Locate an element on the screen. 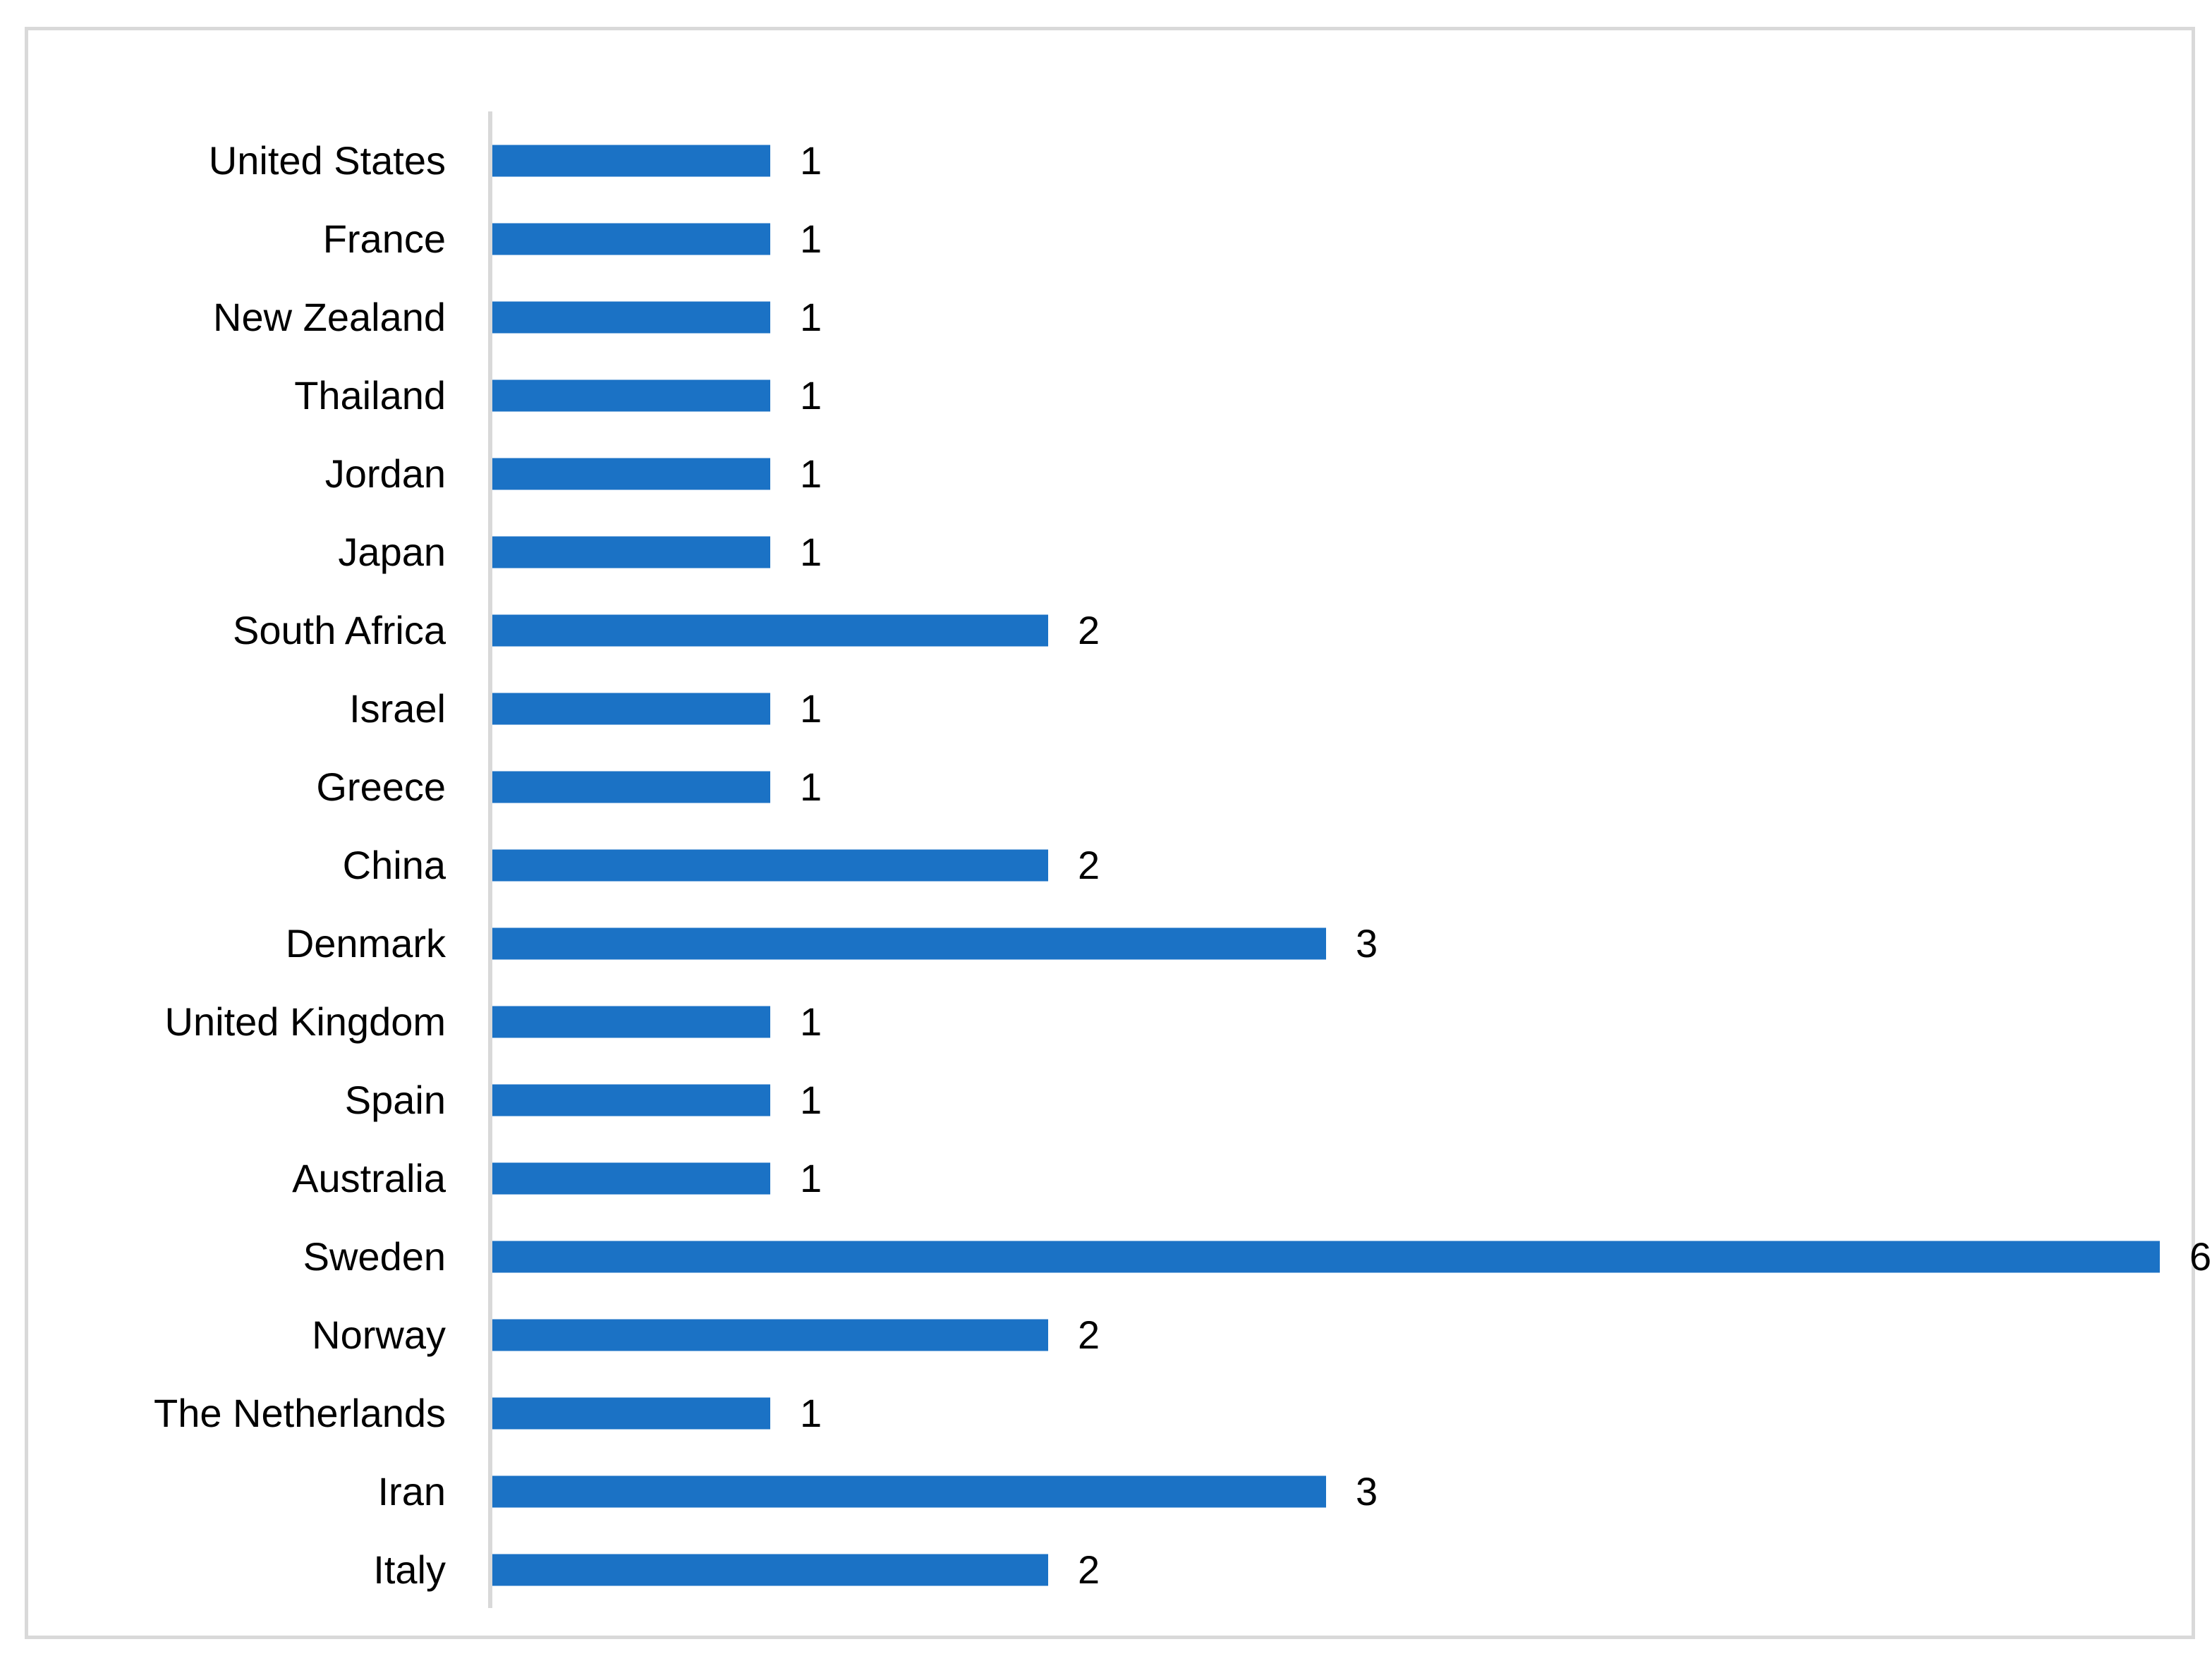  bar-row: Norway 2 is located at coordinates (1120, 1335).